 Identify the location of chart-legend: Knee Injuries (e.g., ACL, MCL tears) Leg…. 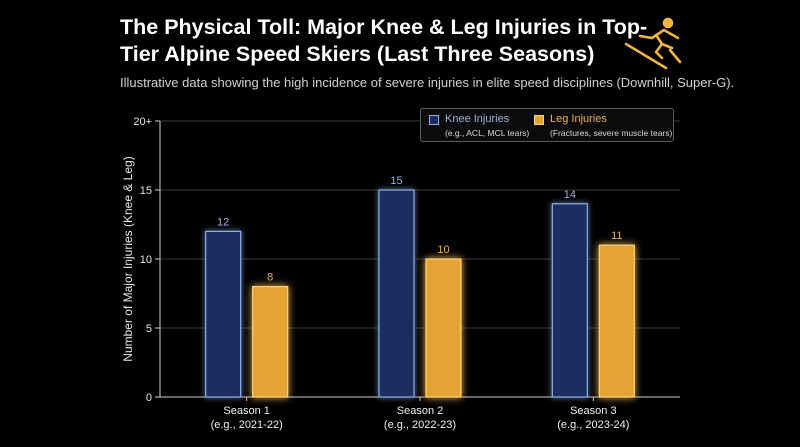
(547, 125).